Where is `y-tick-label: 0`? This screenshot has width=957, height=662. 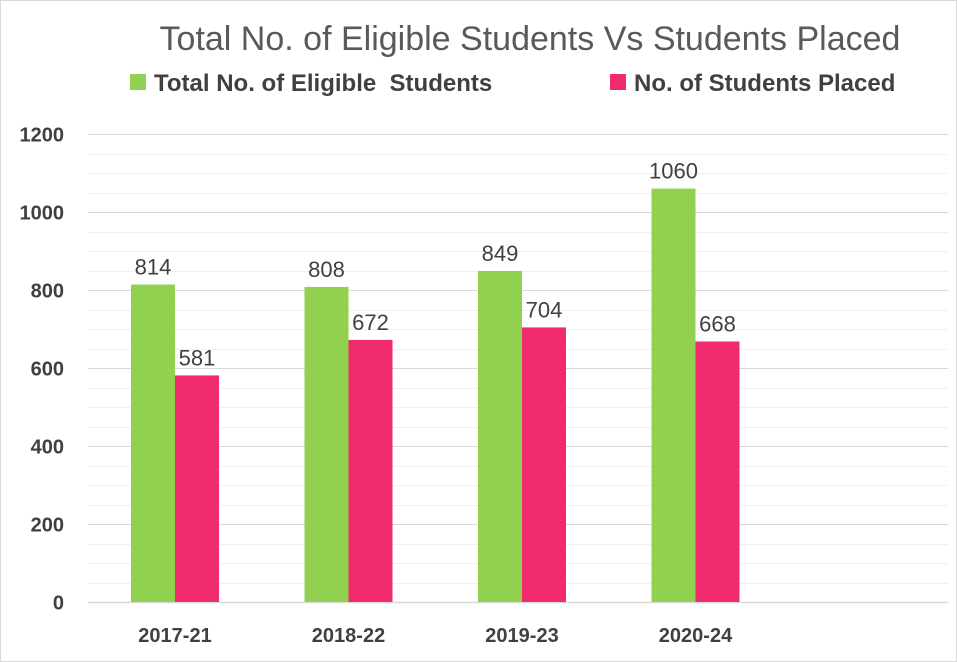
y-tick-label: 0 is located at coordinates (58, 604).